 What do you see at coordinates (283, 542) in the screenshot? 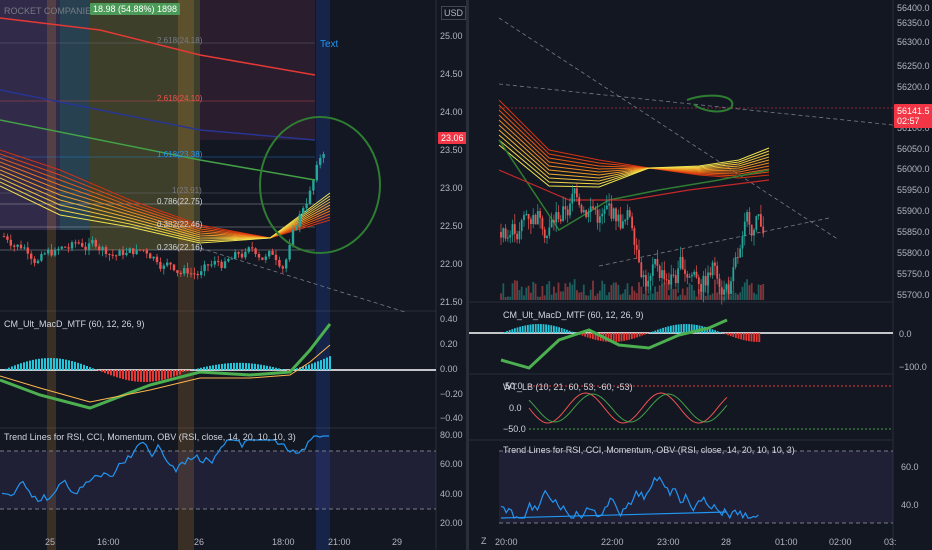
I see `left-time-tick: 18:00` at bounding box center [283, 542].